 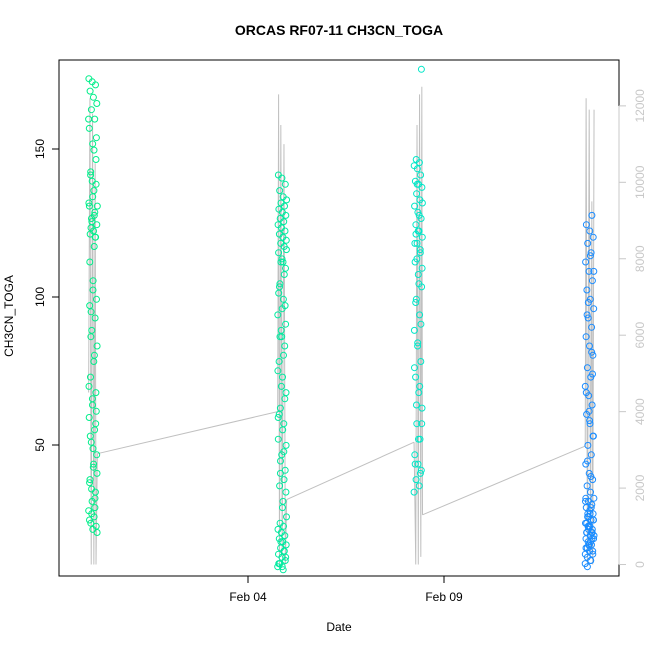 I want to click on chart-title: ORCAS RF07-11 CH3CN_TOGA, so click(x=339, y=30).